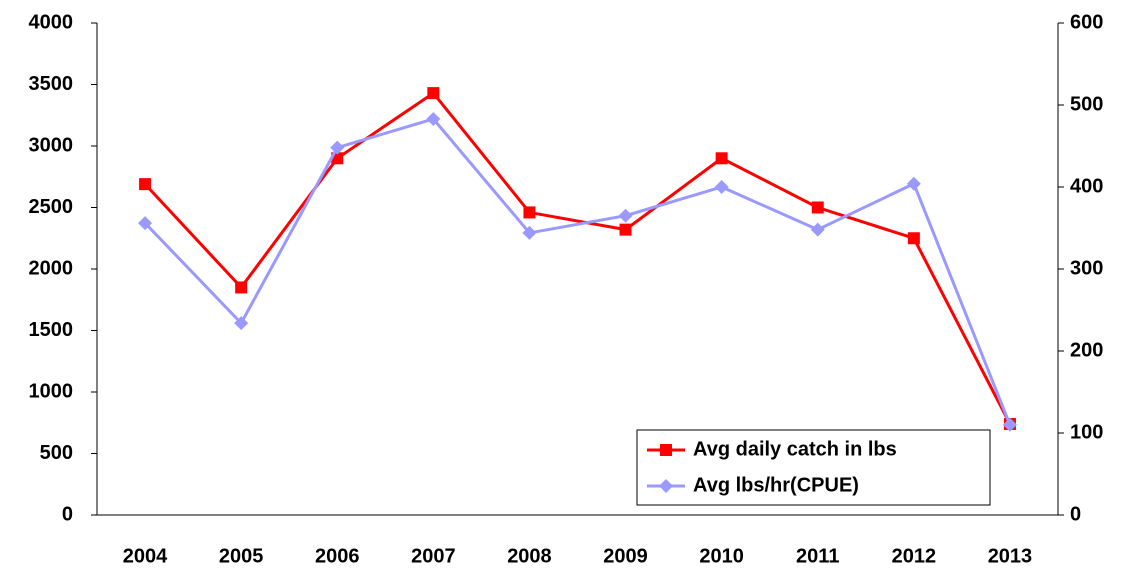  Describe the element at coordinates (1010, 556) in the screenshot. I see `x-tick-label: 2013` at that location.